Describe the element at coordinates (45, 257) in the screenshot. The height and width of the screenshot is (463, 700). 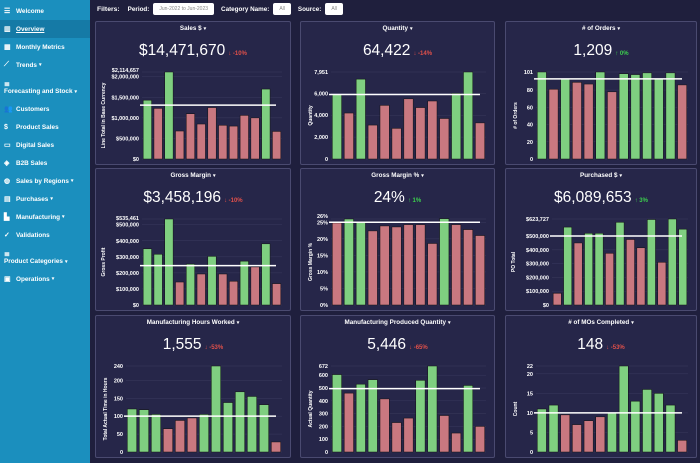
I see `sidebar-item-product-categories: ≣ Product Categories ▾` at that location.